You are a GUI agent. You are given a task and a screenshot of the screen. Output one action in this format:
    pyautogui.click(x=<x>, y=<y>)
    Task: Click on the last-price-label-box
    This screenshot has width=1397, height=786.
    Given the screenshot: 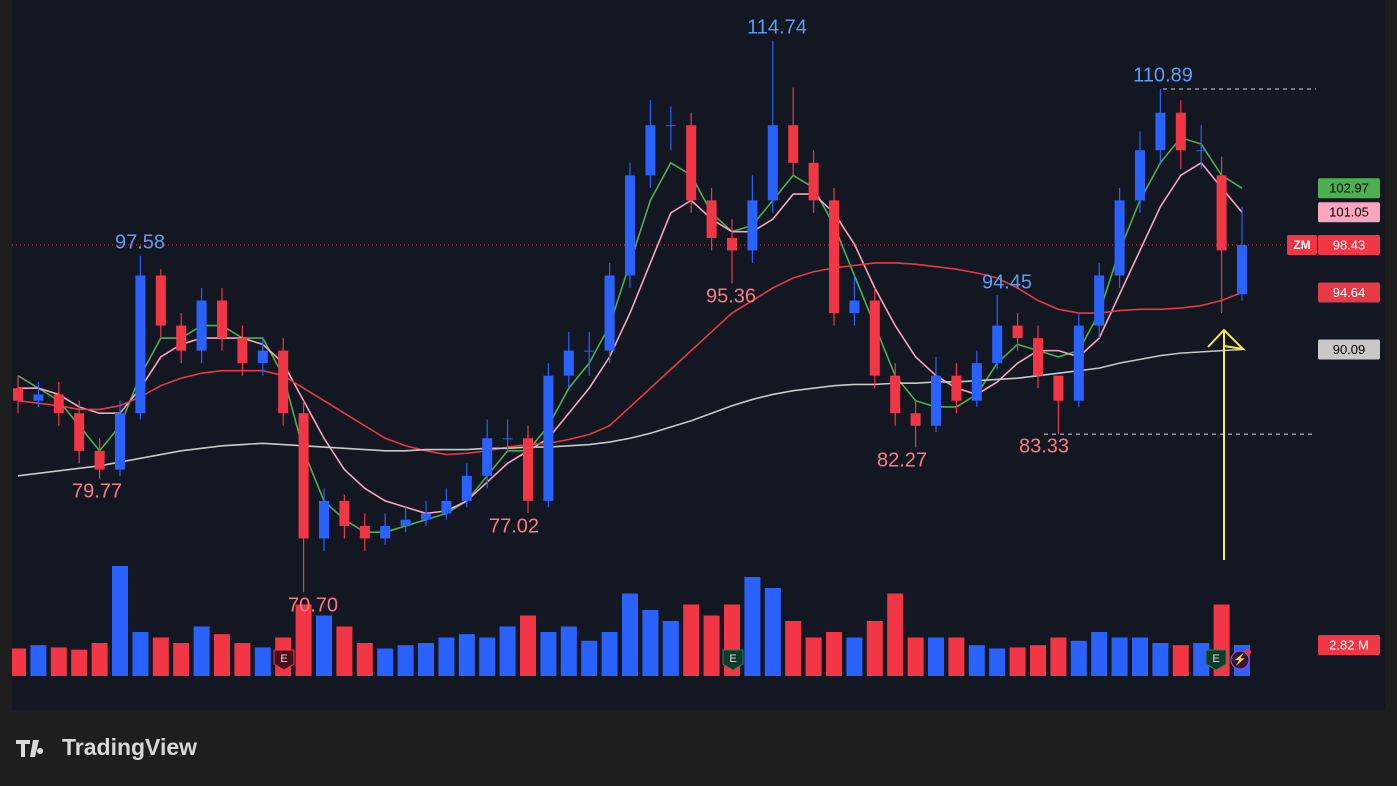 What is the action you would take?
    pyautogui.click(x=1349, y=245)
    